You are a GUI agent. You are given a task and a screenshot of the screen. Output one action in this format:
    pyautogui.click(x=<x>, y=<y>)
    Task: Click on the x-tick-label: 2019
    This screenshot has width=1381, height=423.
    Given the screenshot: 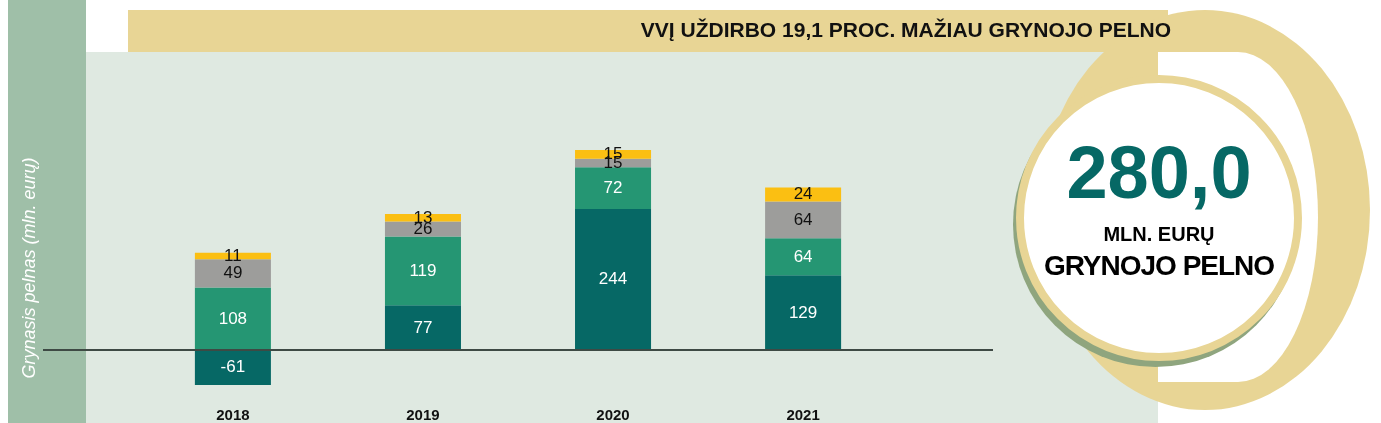 What is the action you would take?
    pyautogui.click(x=423, y=414)
    